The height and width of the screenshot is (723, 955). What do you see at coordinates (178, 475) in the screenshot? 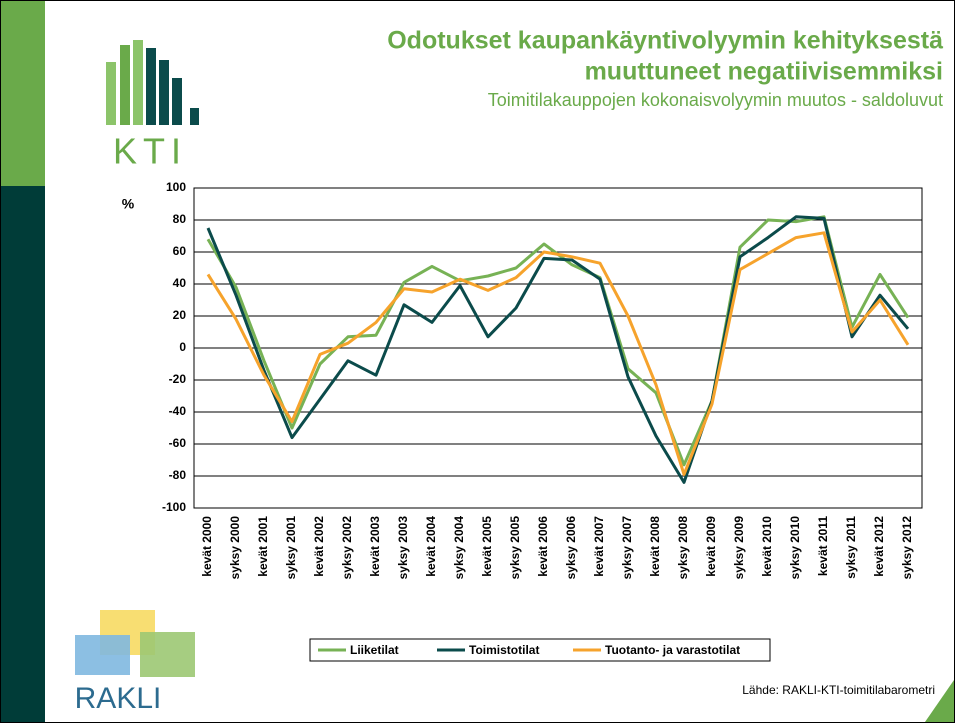
I see `y-tick-label: -80` at bounding box center [178, 475].